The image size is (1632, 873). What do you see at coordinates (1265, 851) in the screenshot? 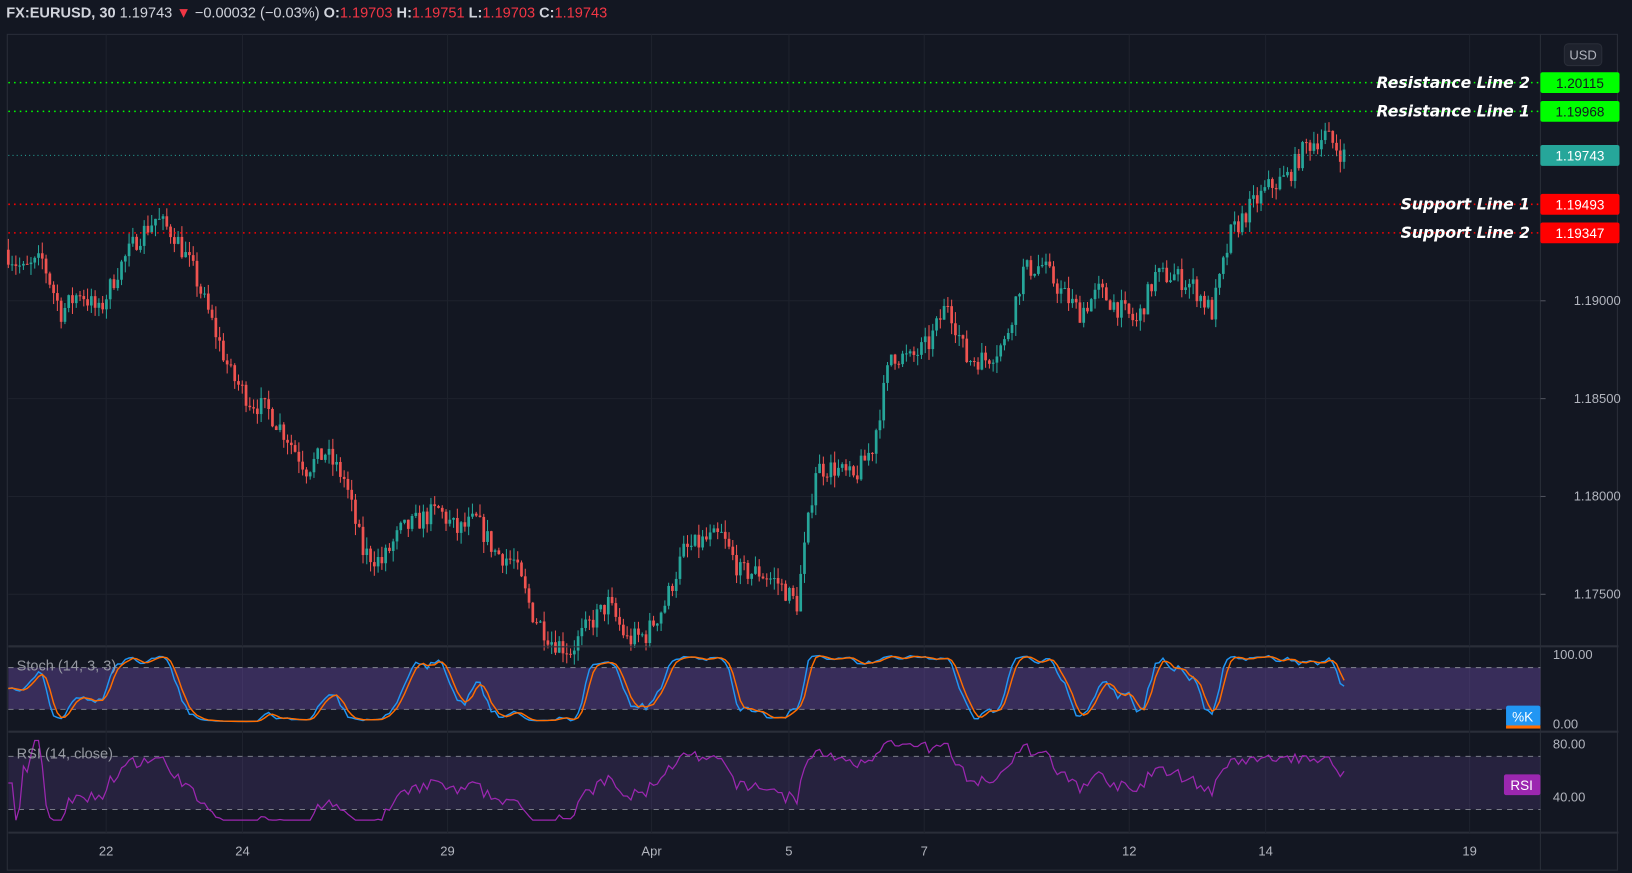
I see `date-axis-label: 14` at bounding box center [1265, 851].